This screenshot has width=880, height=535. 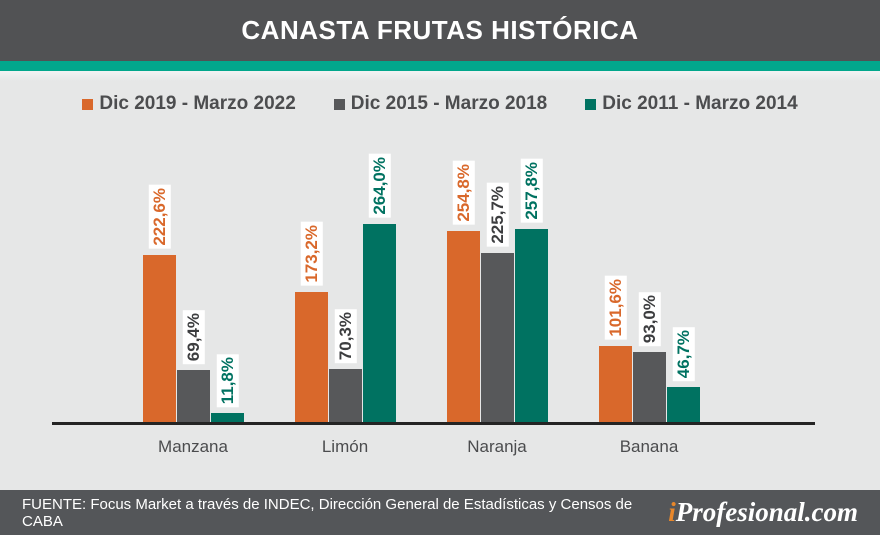 What do you see at coordinates (683, 353) in the screenshot?
I see `value-label: 46,7%` at bounding box center [683, 353].